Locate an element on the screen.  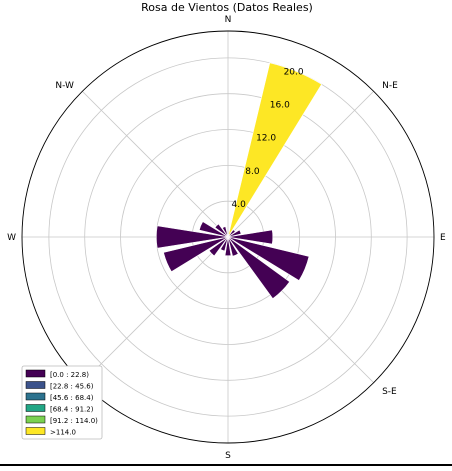
radial-tick-0: 4.0 is located at coordinates (239, 205).